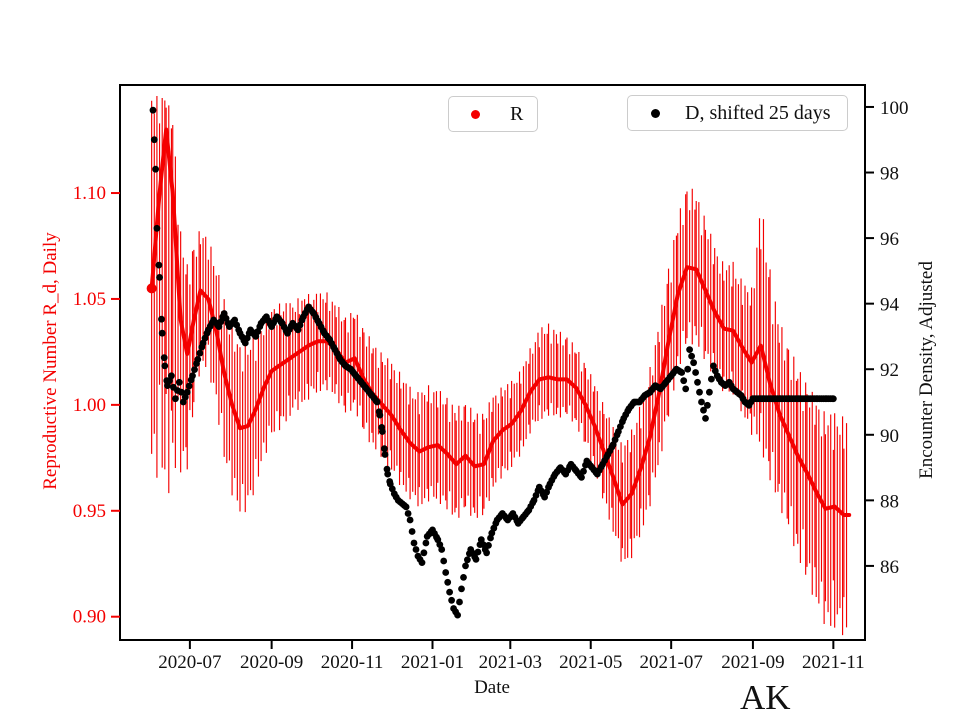  What do you see at coordinates (890, 305) in the screenshot?
I see `y-right-tick-label: 94` at bounding box center [890, 305].